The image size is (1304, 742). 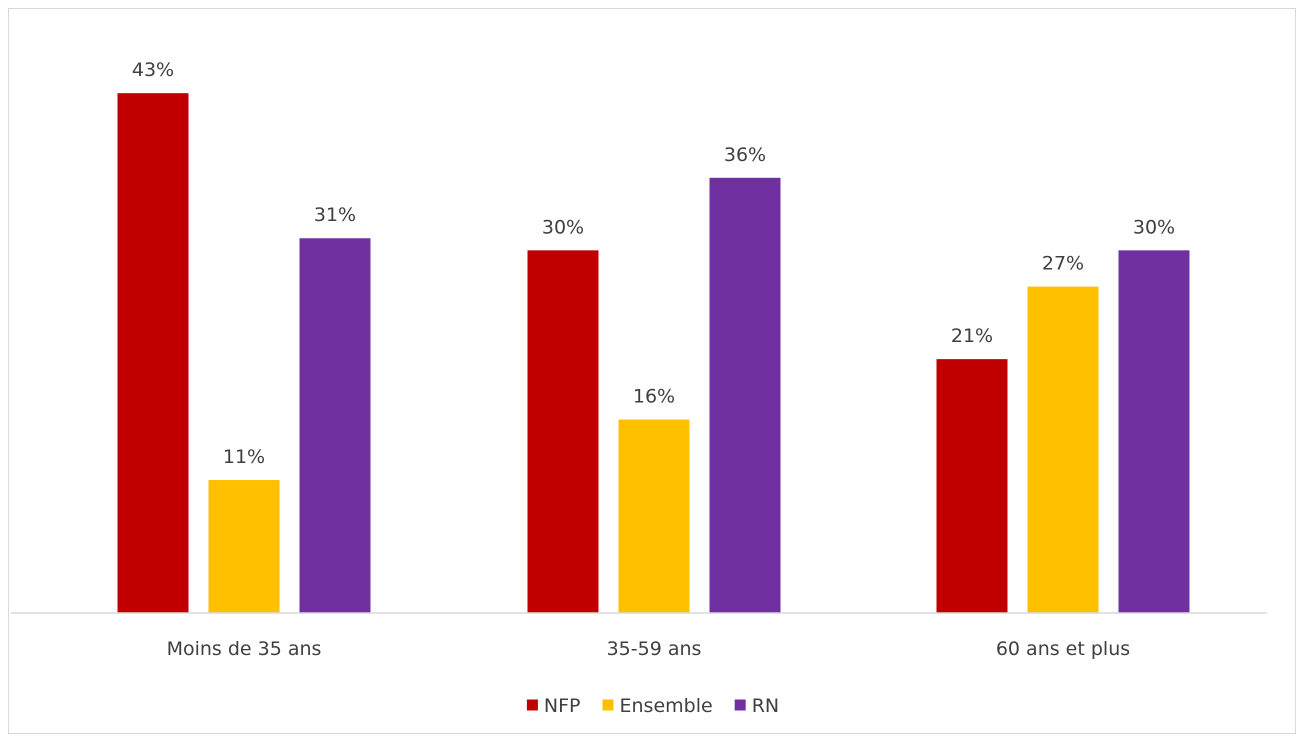 What do you see at coordinates (244, 457) in the screenshot?
I see `data-label-ensemble-1: 11%` at bounding box center [244, 457].